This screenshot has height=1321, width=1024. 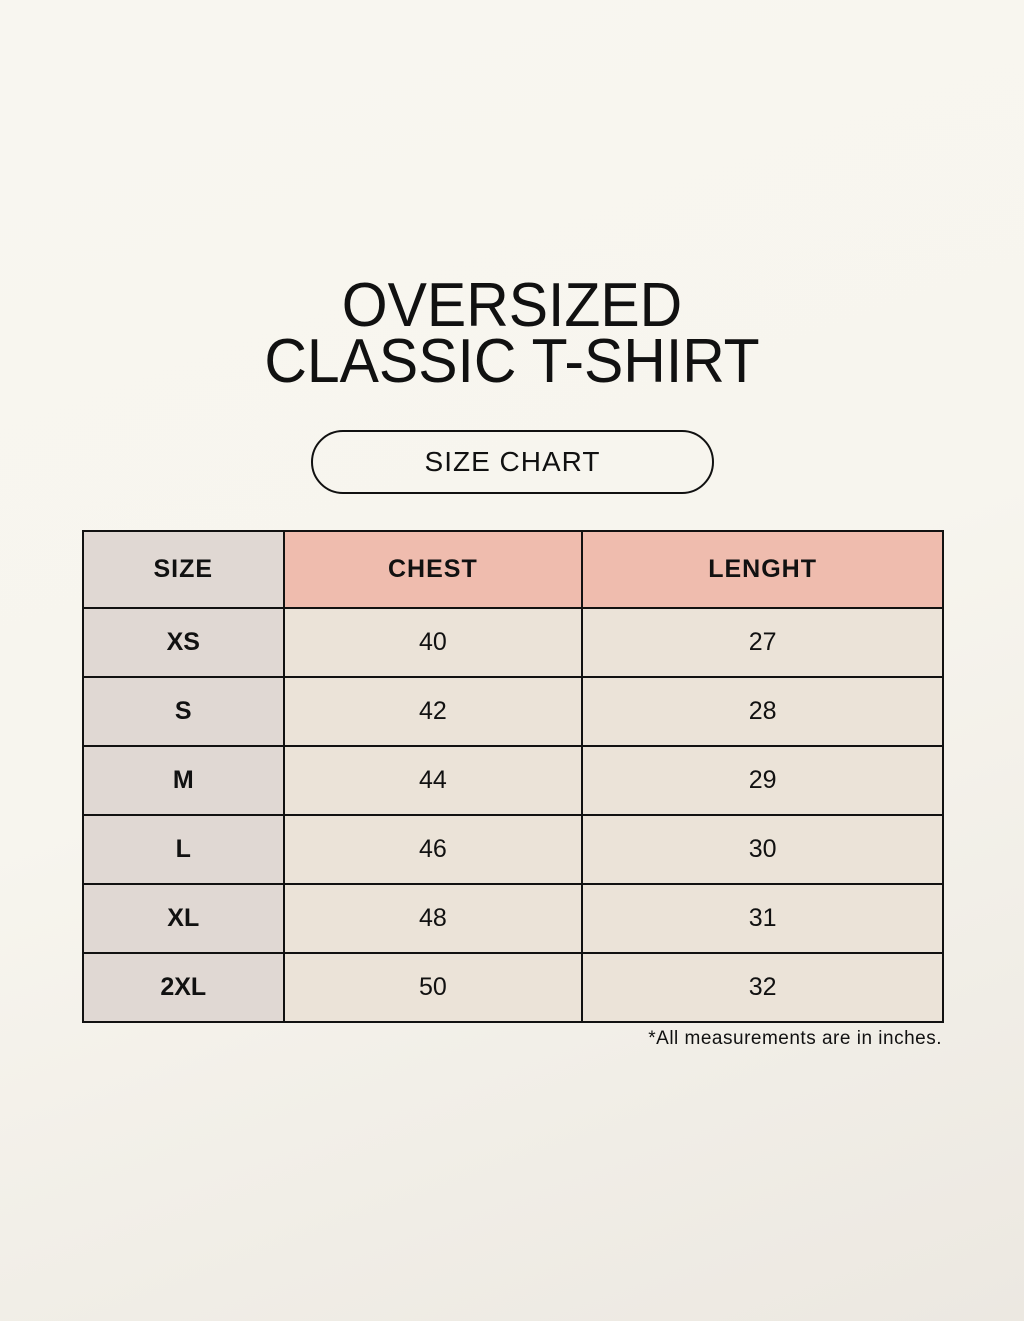 I want to click on table-row: XL 48 31, so click(x=513, y=918).